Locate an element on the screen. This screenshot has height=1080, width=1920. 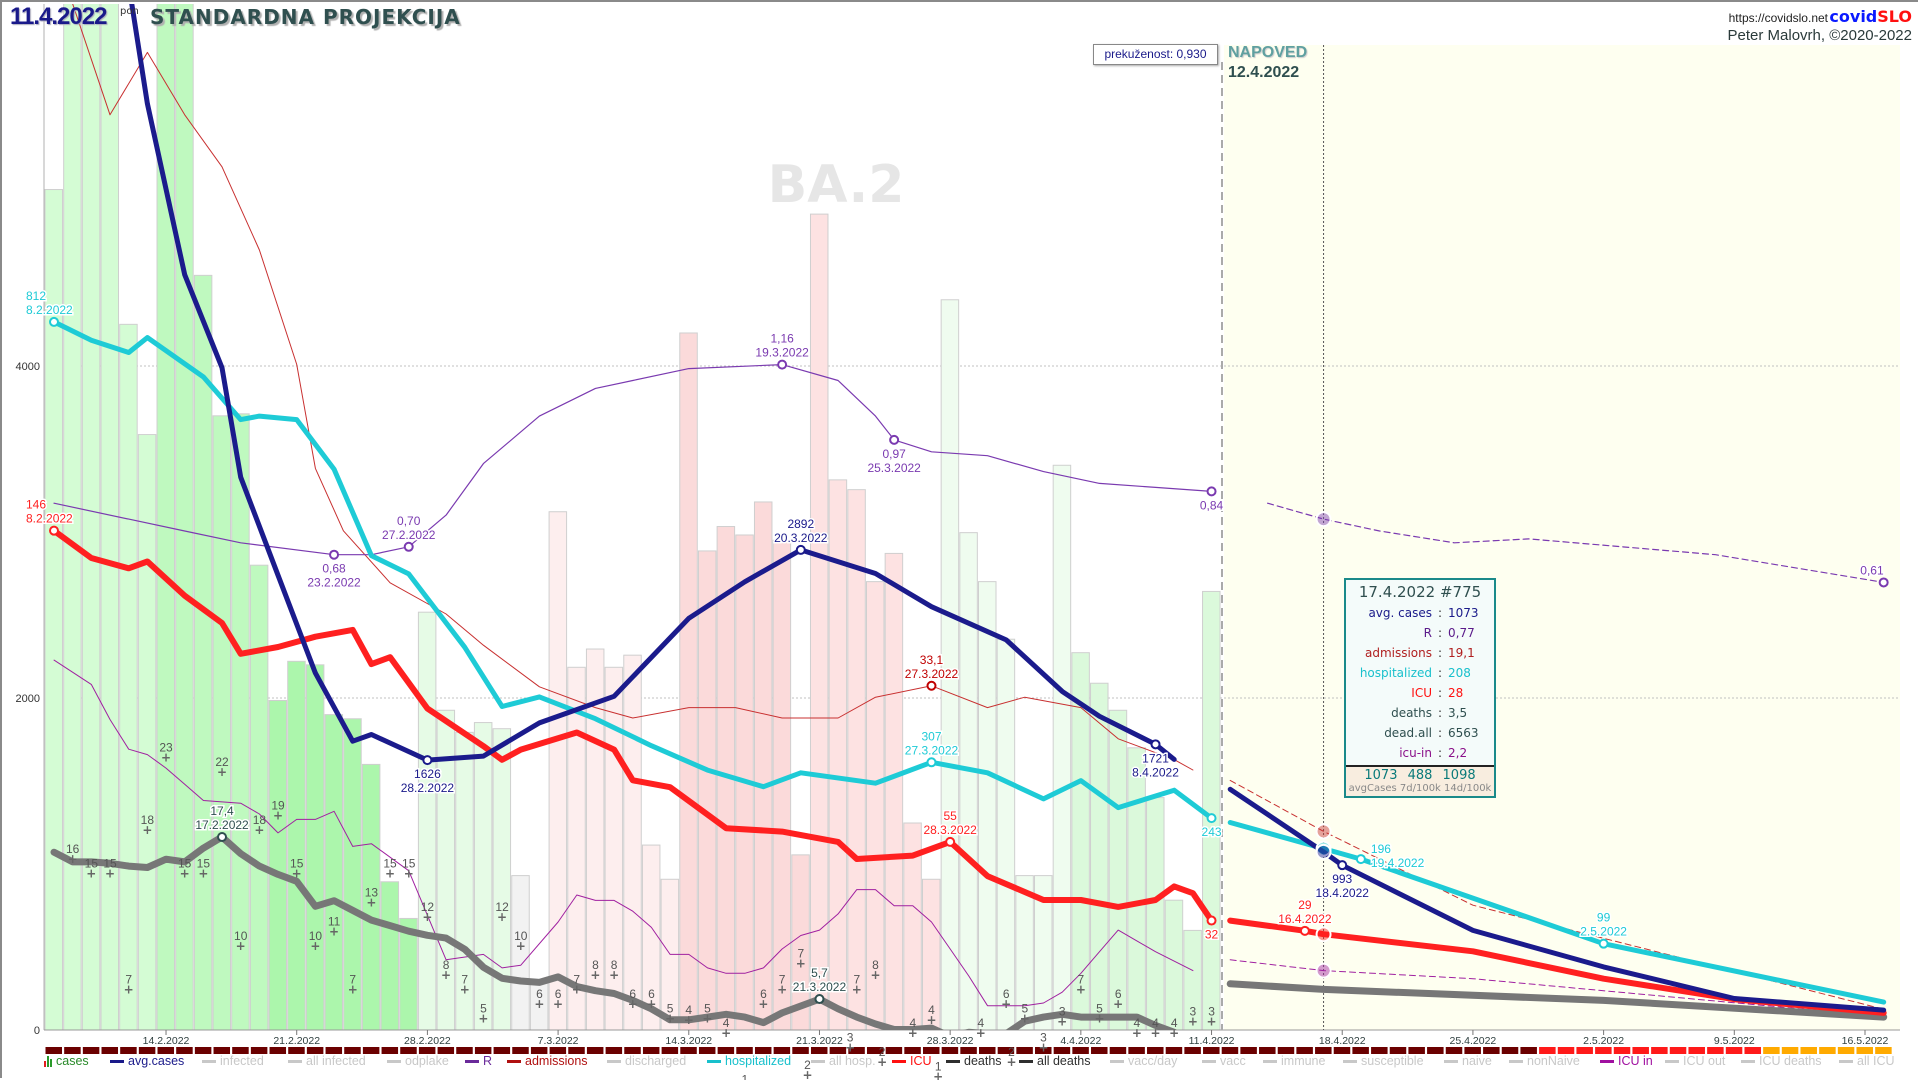
x-tick-label: 14.2.2022 is located at coordinates (166, 1041).